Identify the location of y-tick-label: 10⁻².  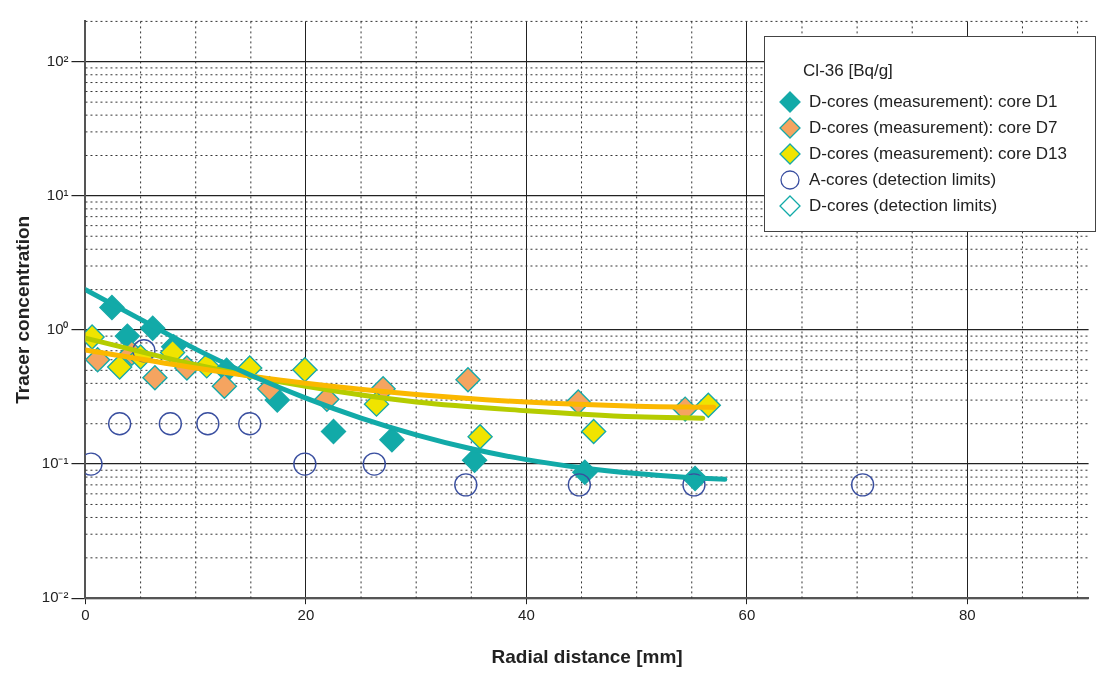
(55, 597).